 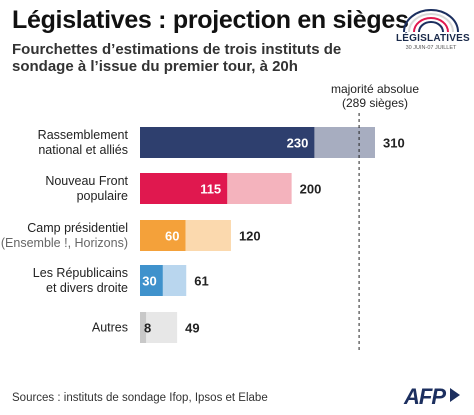 I want to click on hemicycle-icon, so click(x=431, y=21).